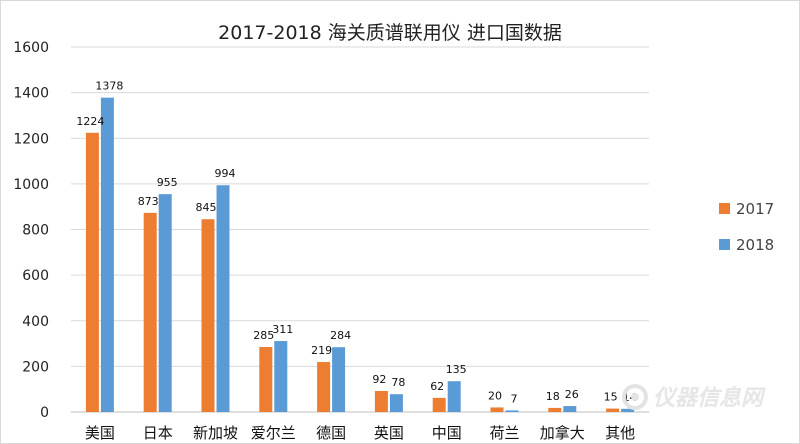 The image size is (800, 444). Describe the element at coordinates (208, 315) in the screenshot. I see `bar-2017-新加坡` at that location.